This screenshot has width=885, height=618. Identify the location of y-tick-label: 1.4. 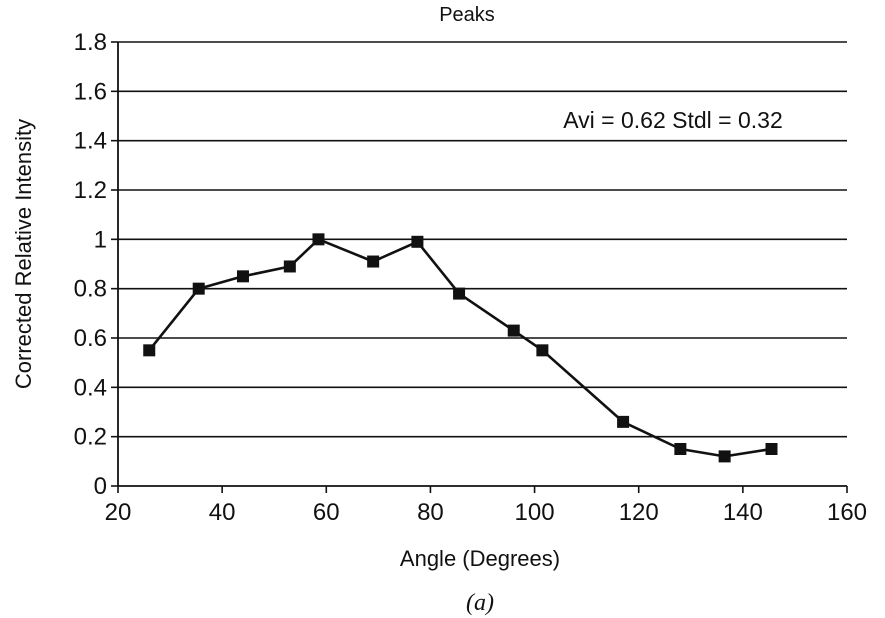
(90, 141).